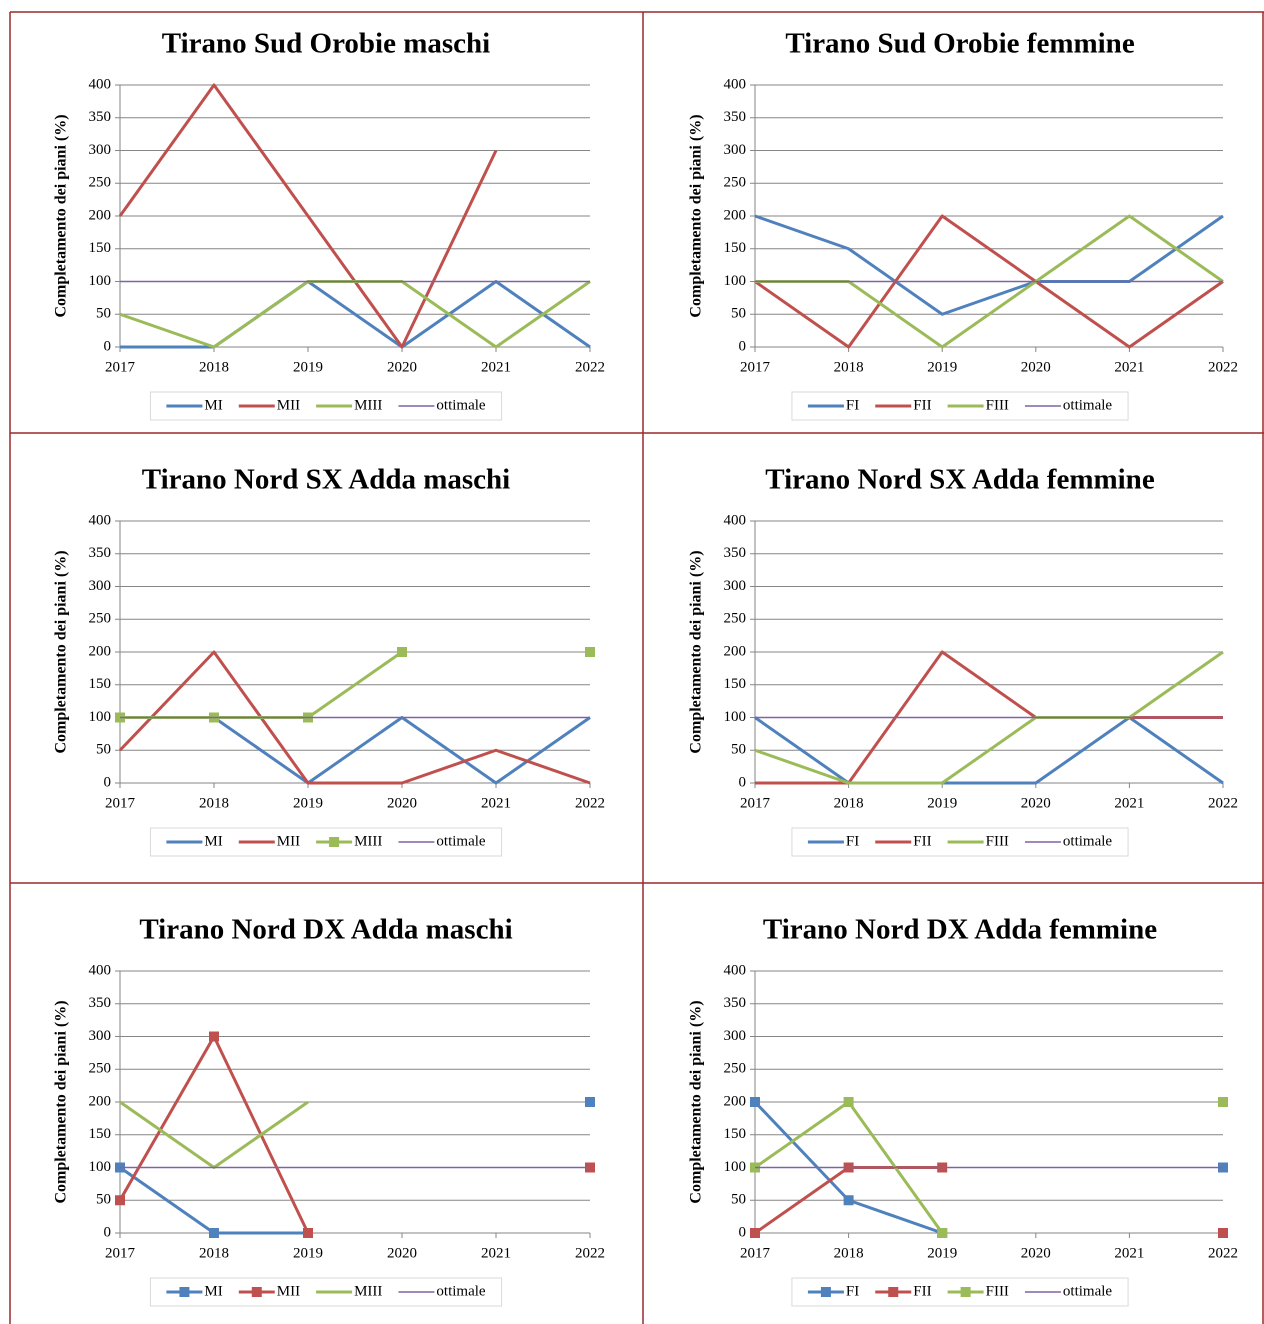 This screenshot has width=1264, height=1324. I want to click on chart-title: Tirano Sud Orobie femmine, so click(960, 44).